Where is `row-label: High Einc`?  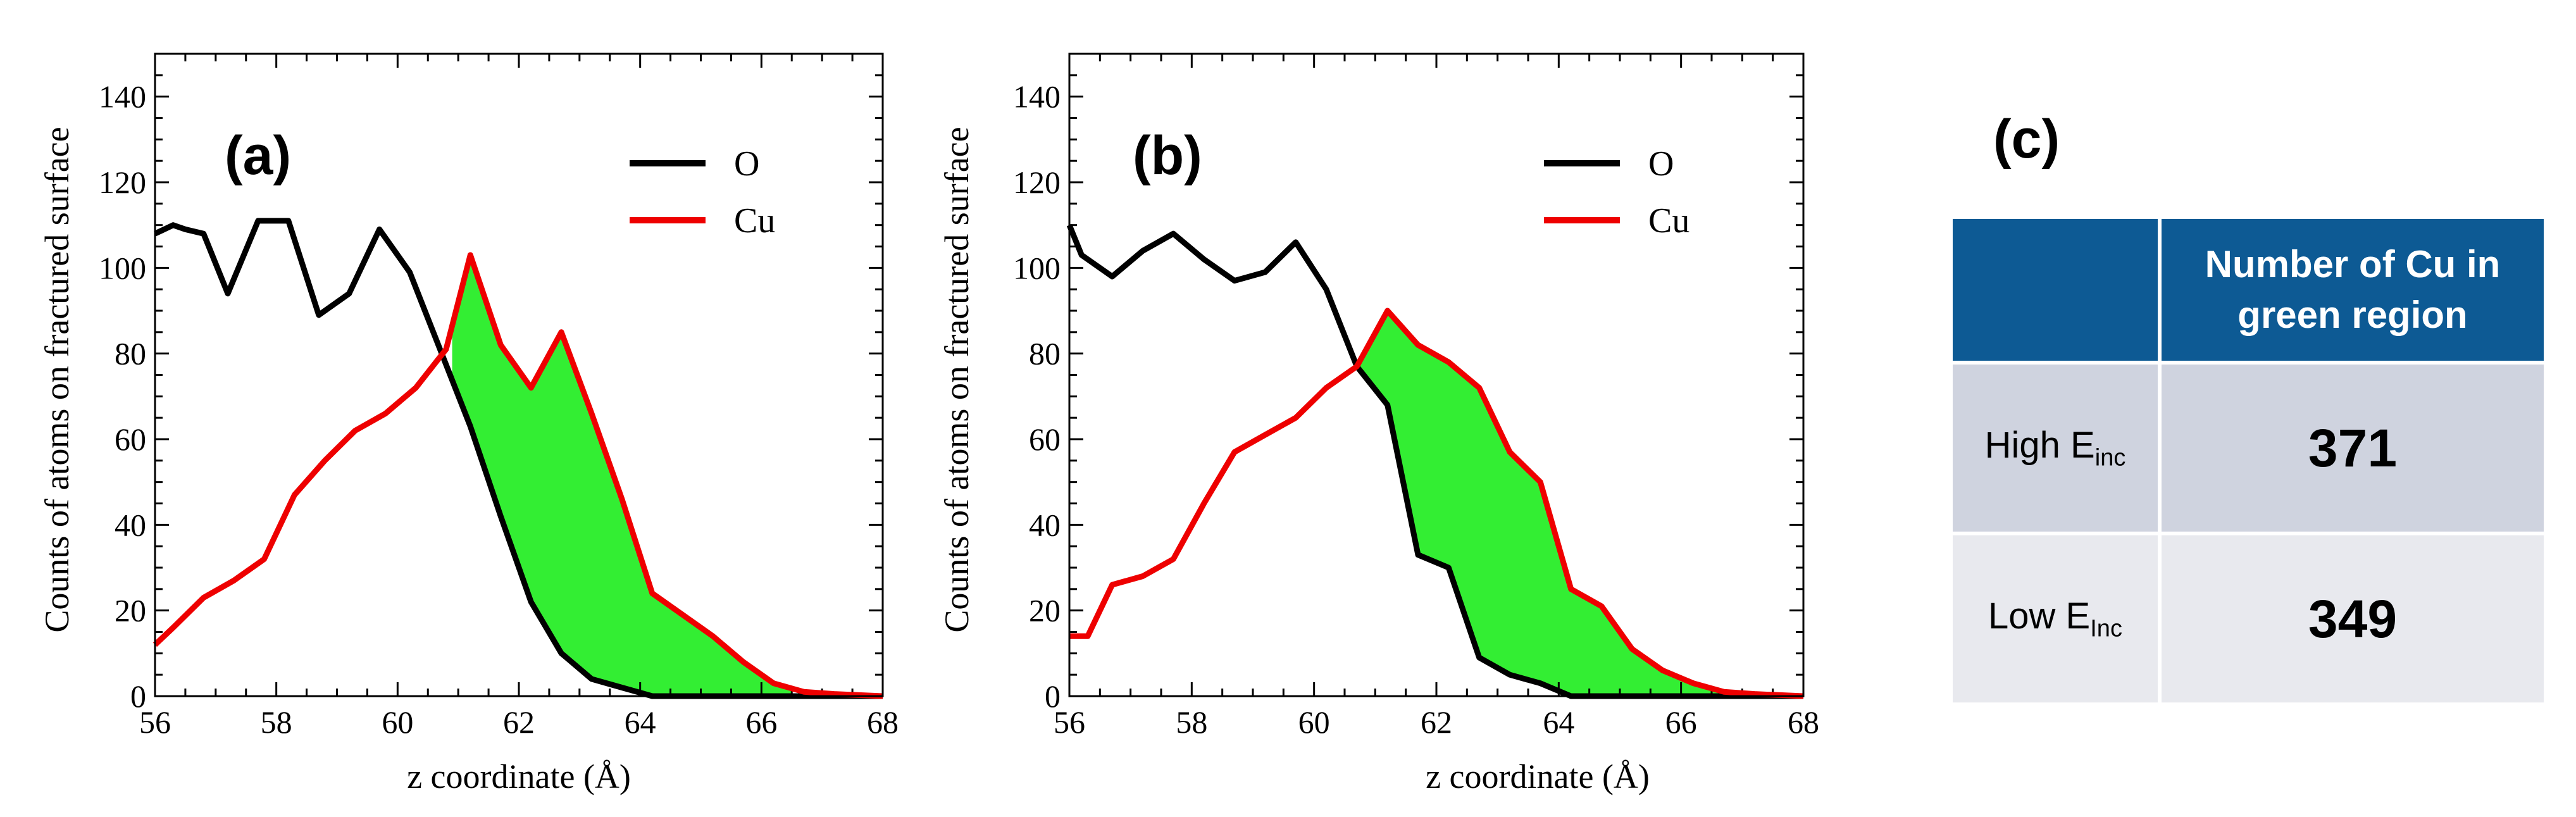 row-label: High Einc is located at coordinates (2055, 448).